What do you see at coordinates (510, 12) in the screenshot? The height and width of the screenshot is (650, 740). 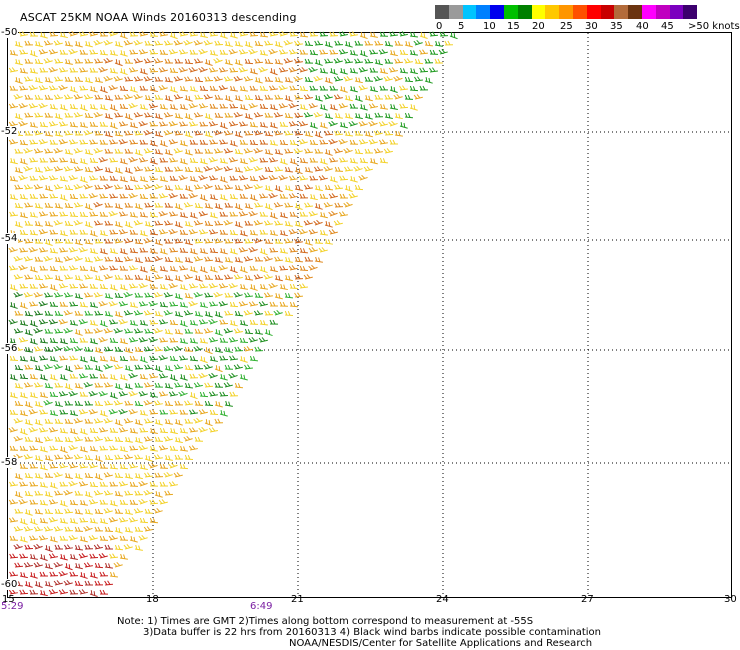 I see `colorbar-swatch` at bounding box center [510, 12].